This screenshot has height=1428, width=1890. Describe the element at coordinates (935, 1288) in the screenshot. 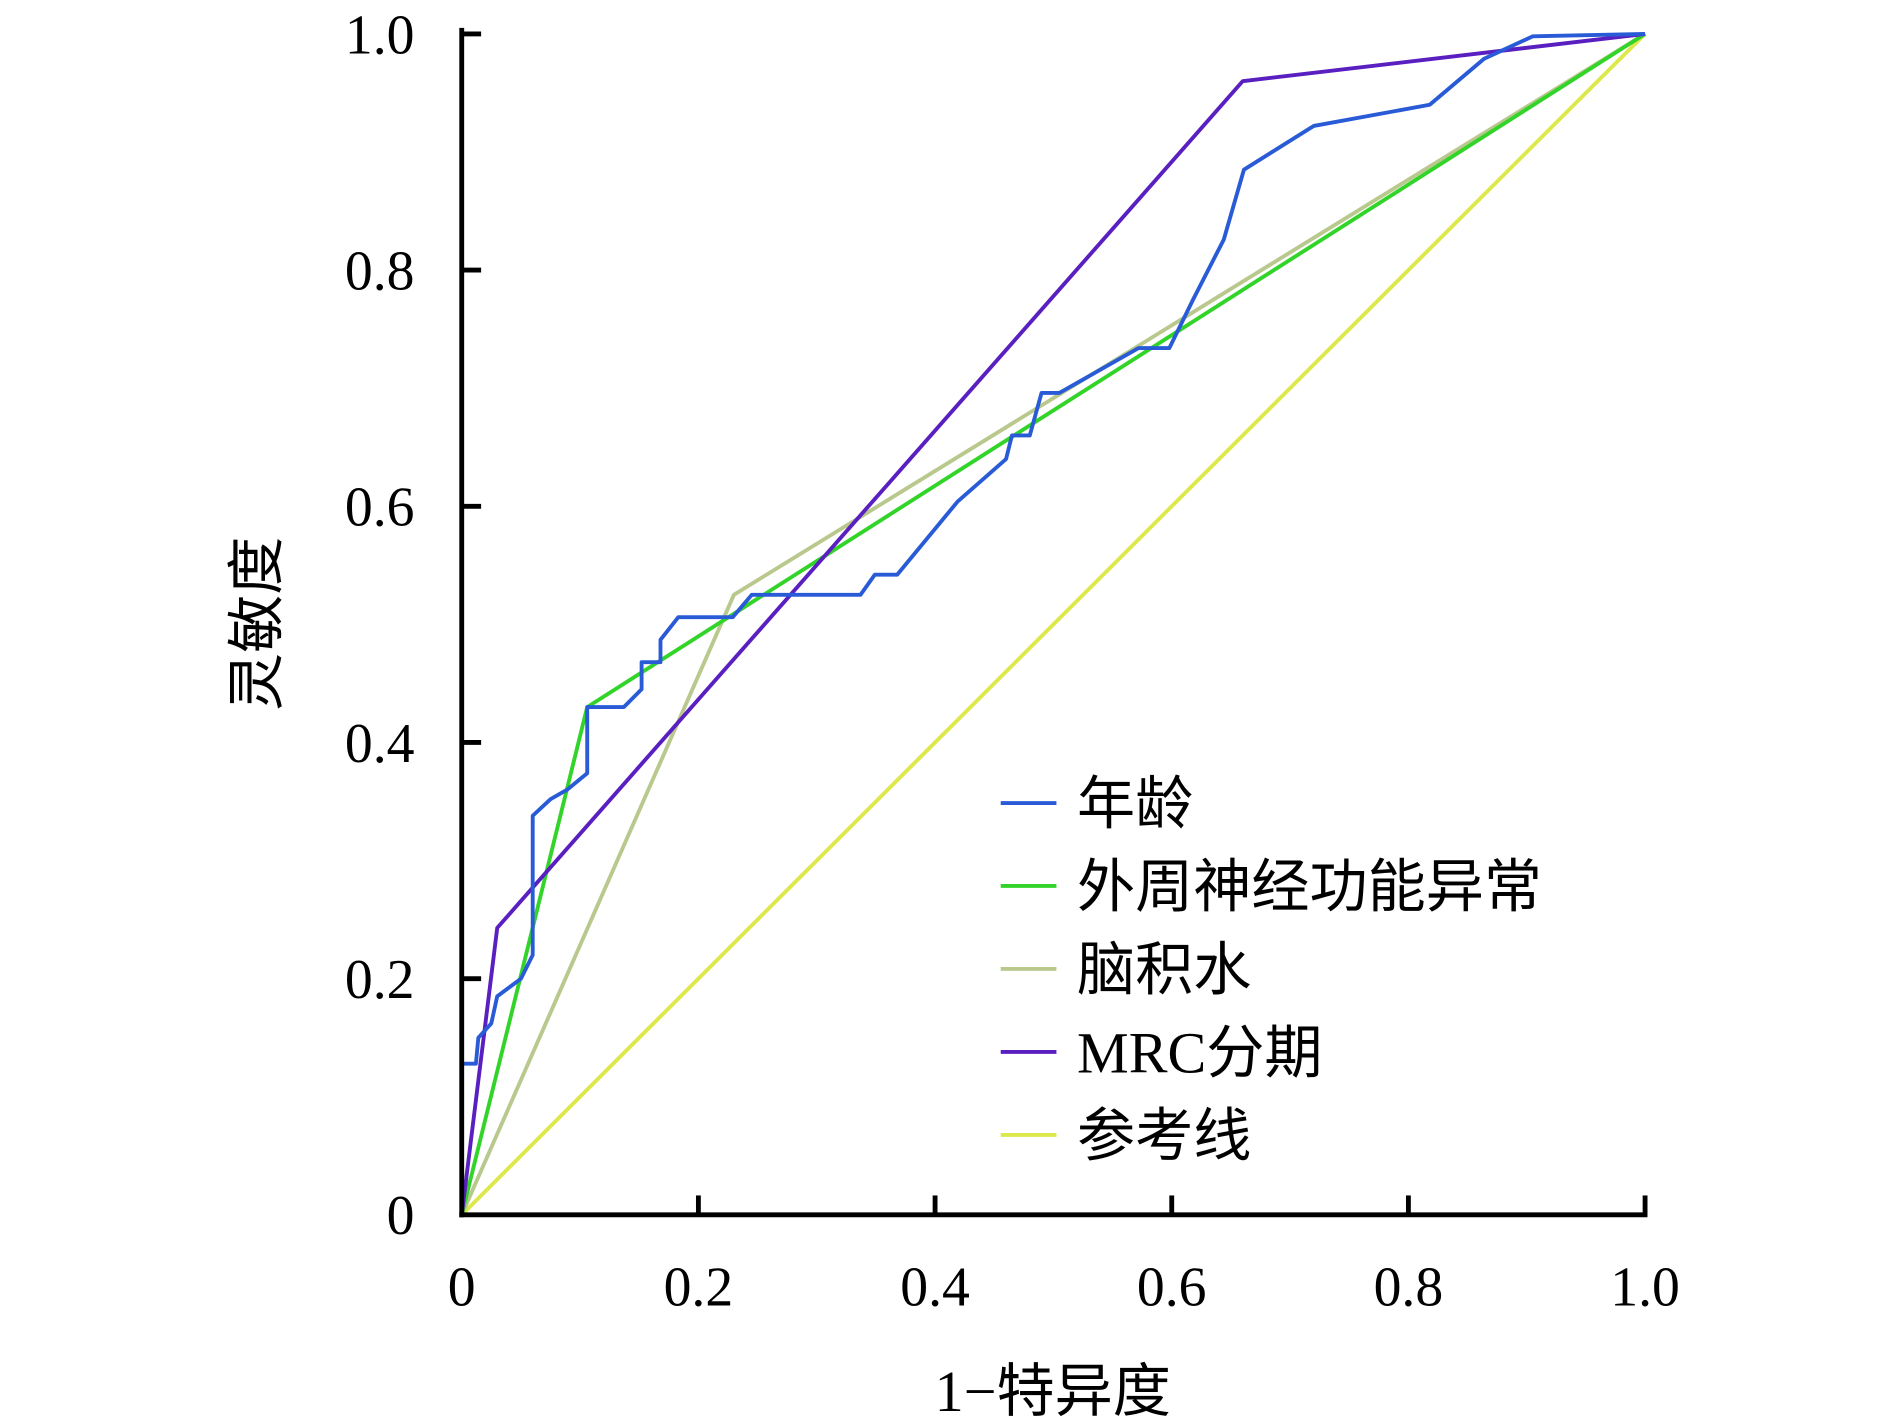

I see `x-tick-label: 0.4` at that location.